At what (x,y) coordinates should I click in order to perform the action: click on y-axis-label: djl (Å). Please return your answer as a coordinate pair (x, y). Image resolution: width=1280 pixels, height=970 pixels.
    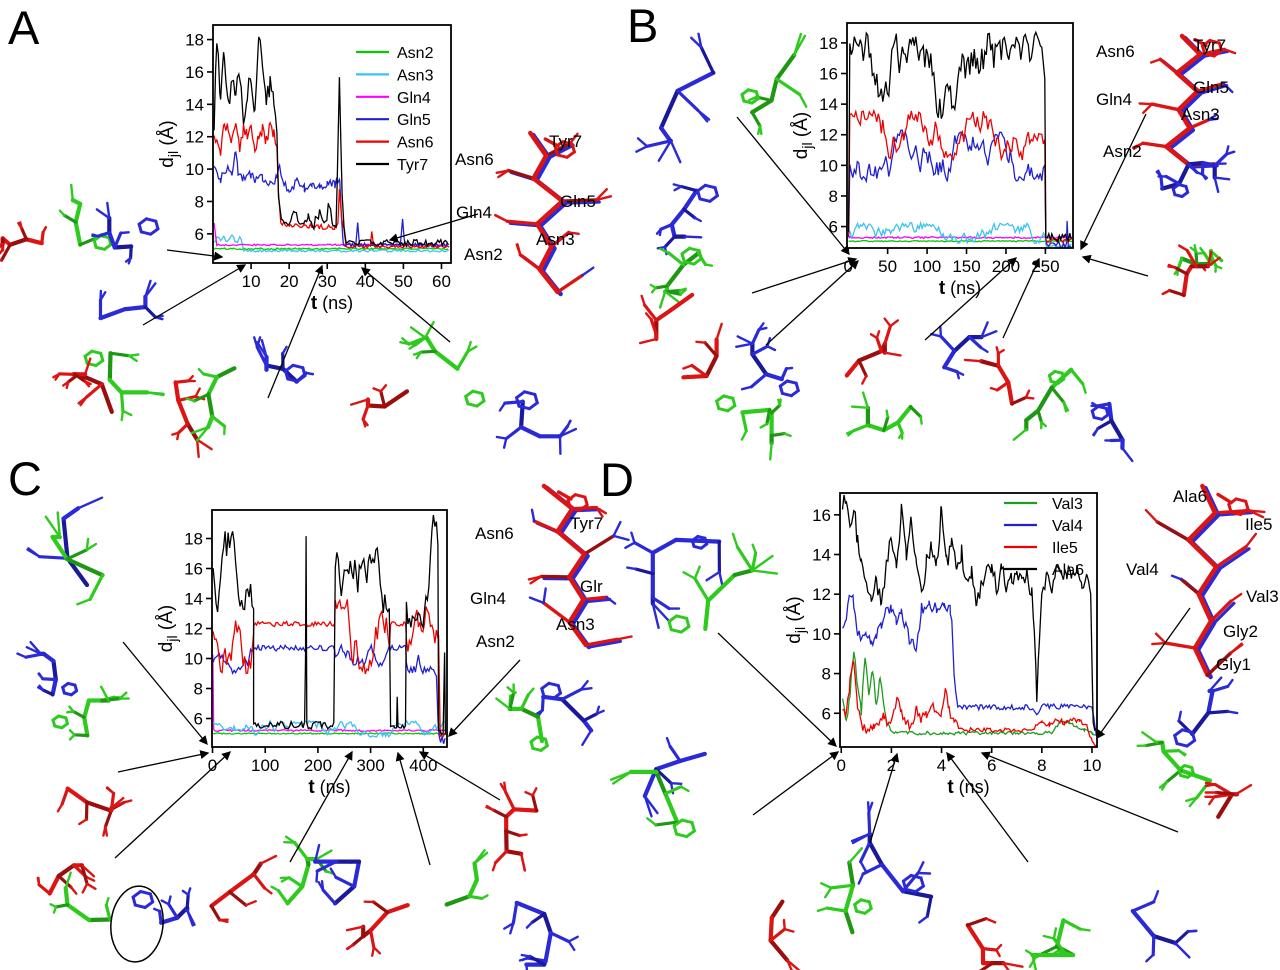
    Looking at the image, I should click on (803, 135).